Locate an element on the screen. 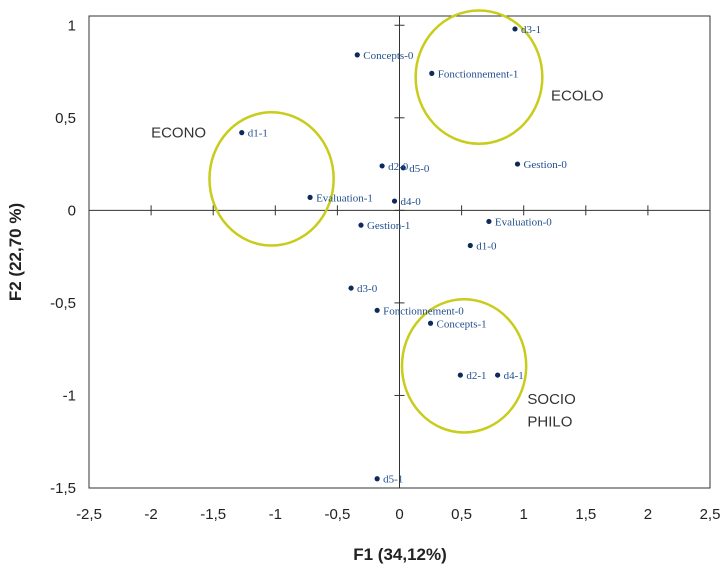 Image resolution: width=720 pixels, height=574 pixels. x-tick-label: -1,5 is located at coordinates (213, 514).